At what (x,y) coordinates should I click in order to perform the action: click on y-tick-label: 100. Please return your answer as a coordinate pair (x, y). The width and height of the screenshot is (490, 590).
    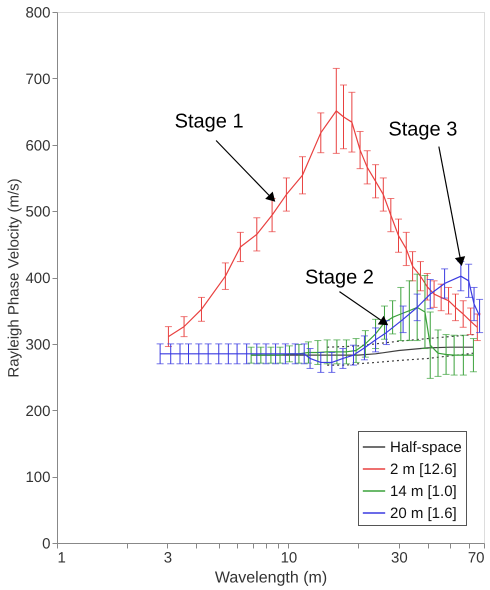
    Looking at the image, I should click on (37, 477).